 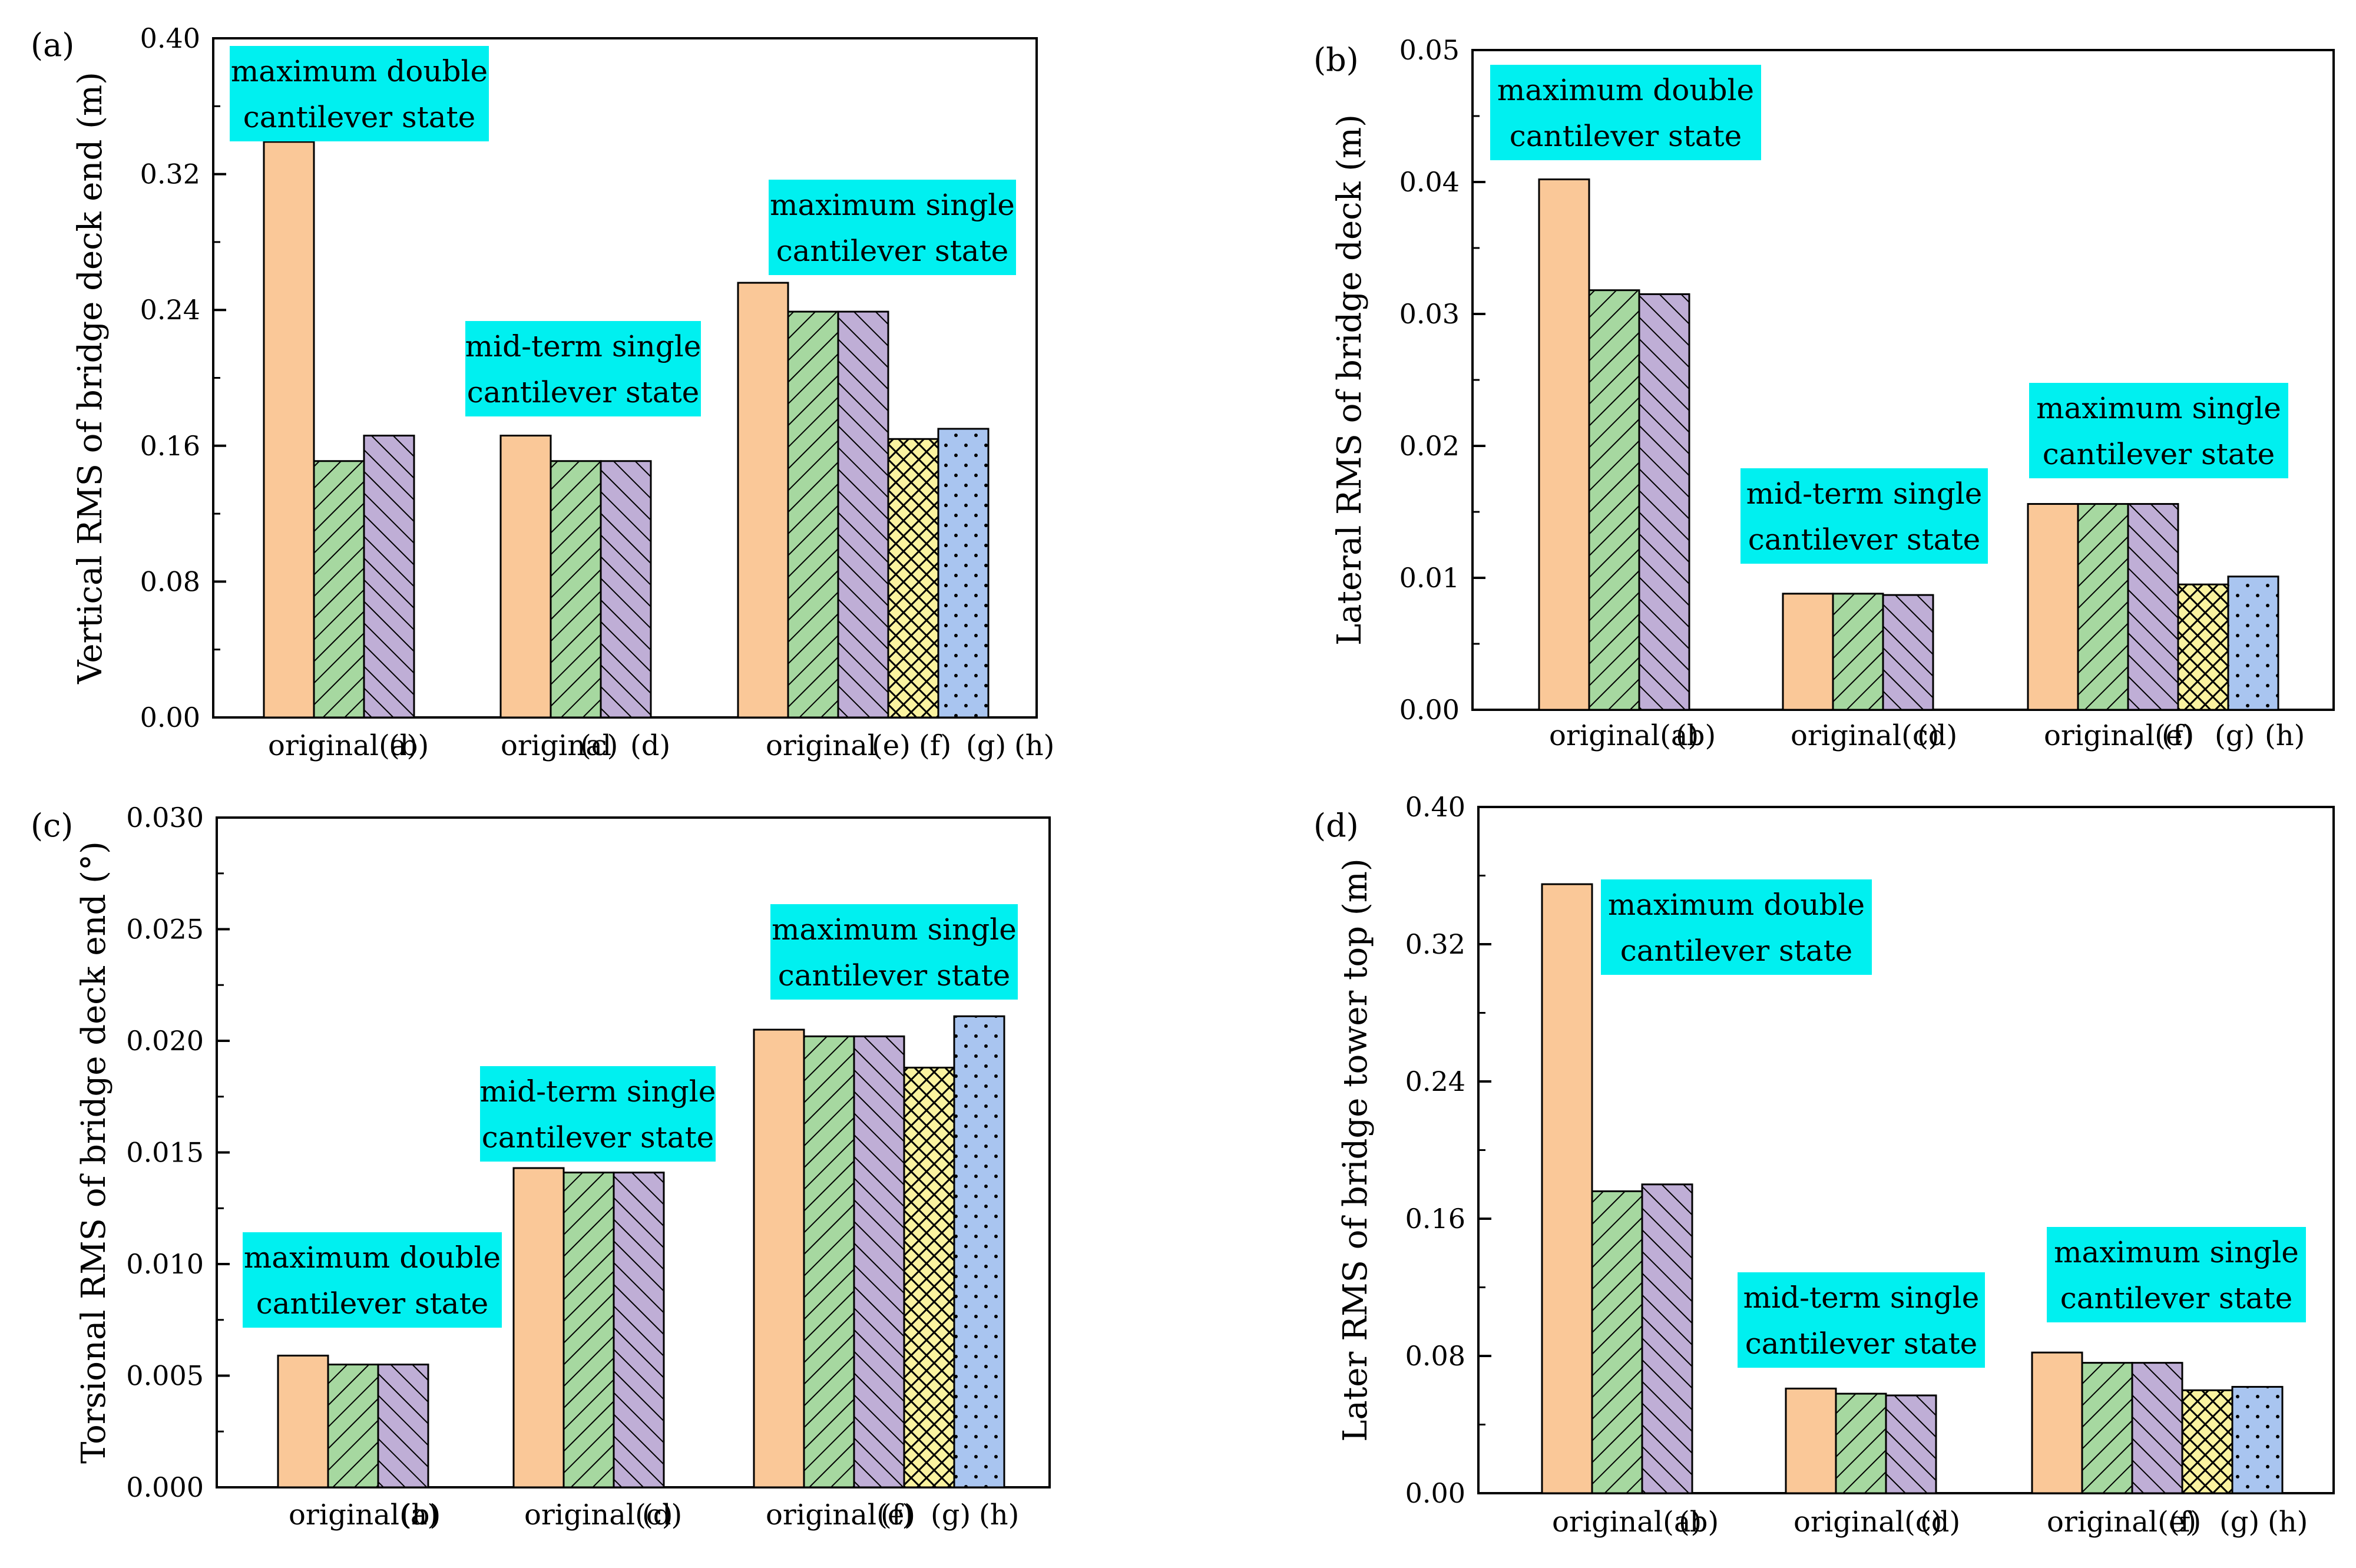 I want to click on x-category-label: original(a), so click(x=363, y=1514).